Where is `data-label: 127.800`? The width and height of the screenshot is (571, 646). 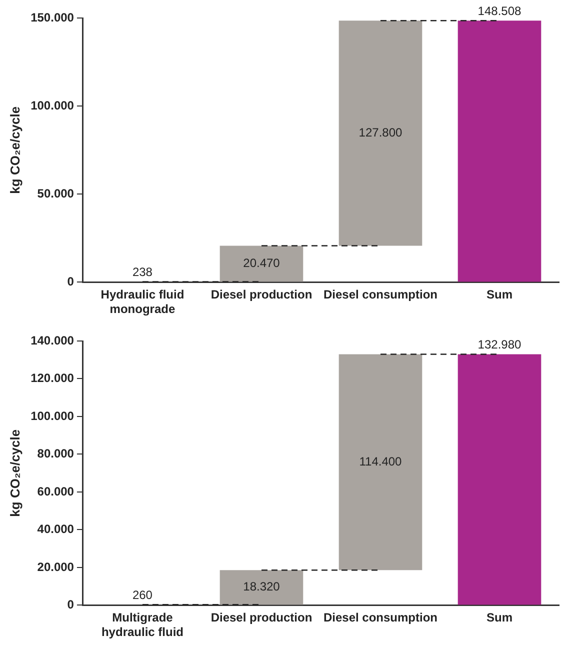 data-label: 127.800 is located at coordinates (380, 132).